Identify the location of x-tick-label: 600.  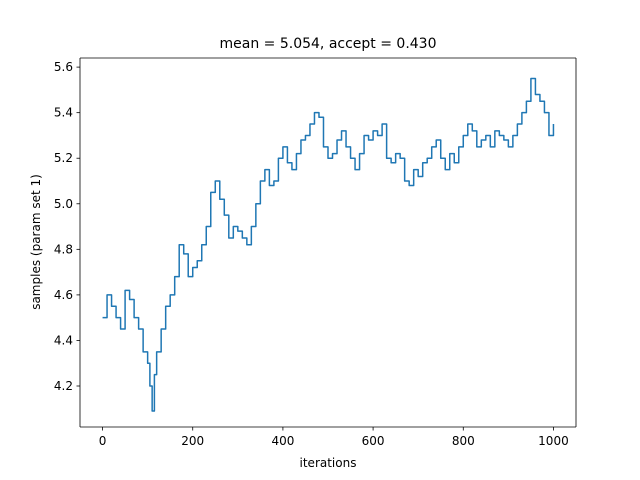
(373, 441).